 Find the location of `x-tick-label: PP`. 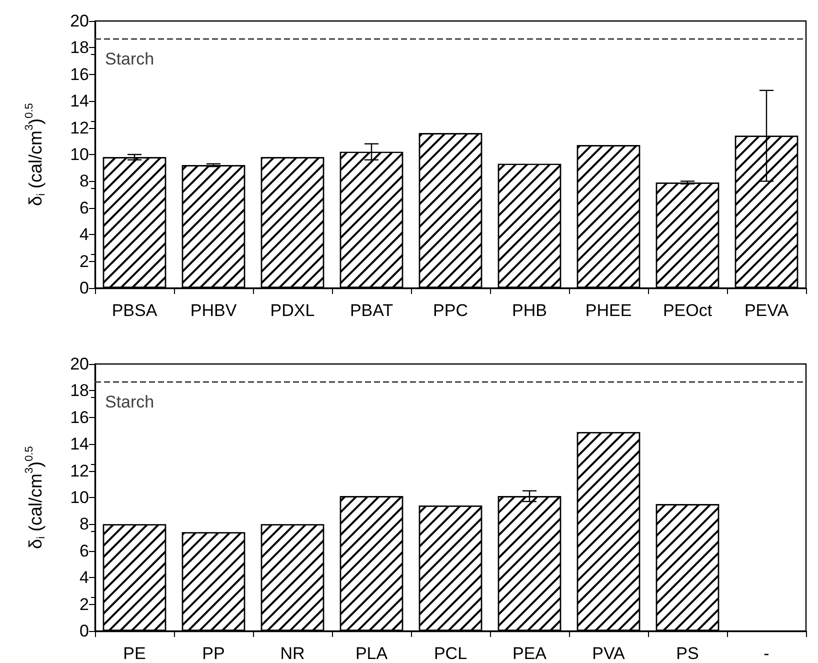

x-tick-label: PP is located at coordinates (213, 653).